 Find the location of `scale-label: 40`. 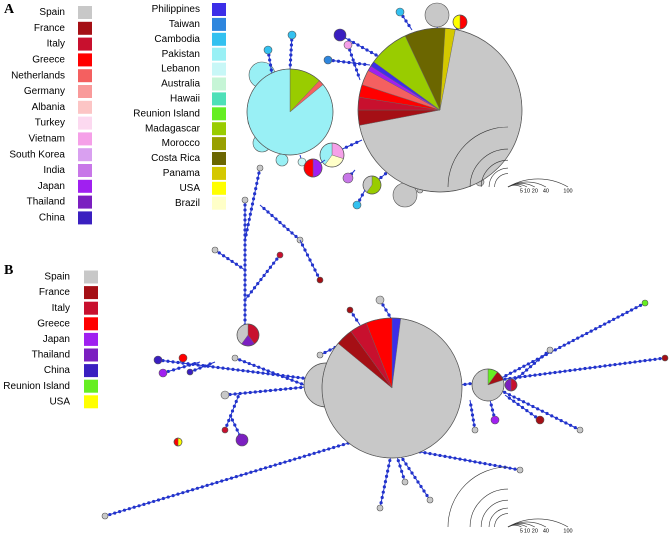

scale-label: 40 is located at coordinates (546, 191).